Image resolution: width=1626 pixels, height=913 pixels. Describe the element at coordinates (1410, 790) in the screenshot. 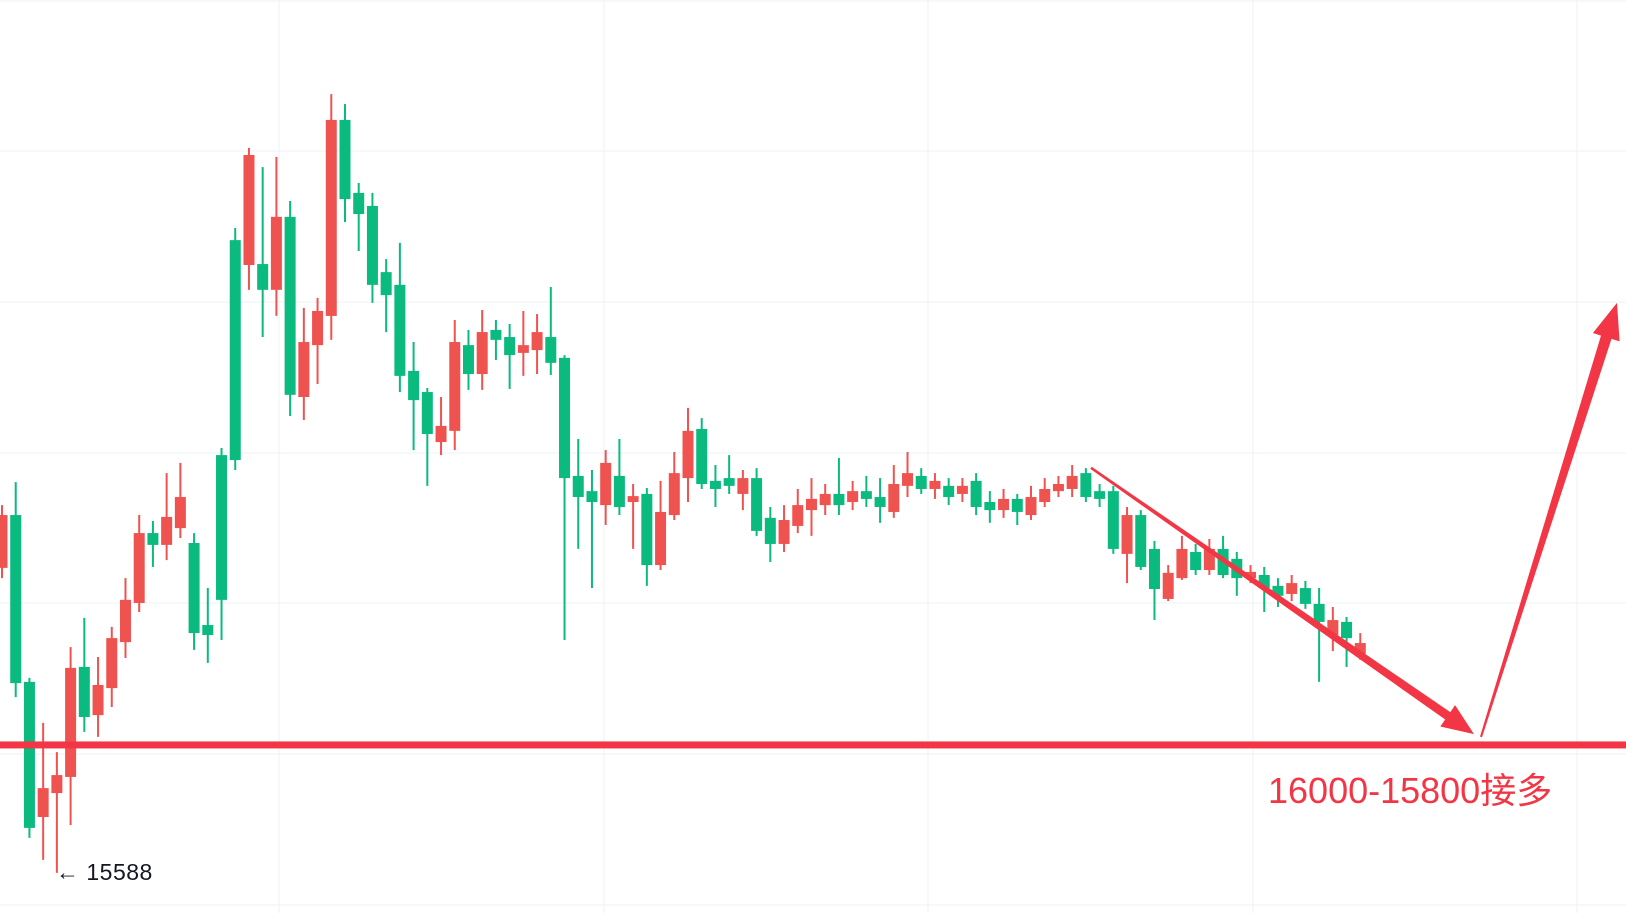

I see `buy-zone-note: 16000-15800接多` at that location.